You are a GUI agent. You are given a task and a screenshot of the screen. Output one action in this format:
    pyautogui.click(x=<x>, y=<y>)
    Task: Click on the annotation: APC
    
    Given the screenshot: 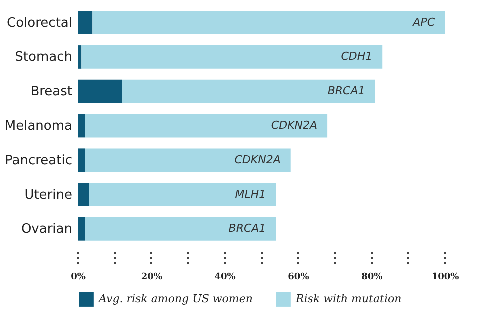 What is the action you would take?
    pyautogui.click(x=424, y=22)
    